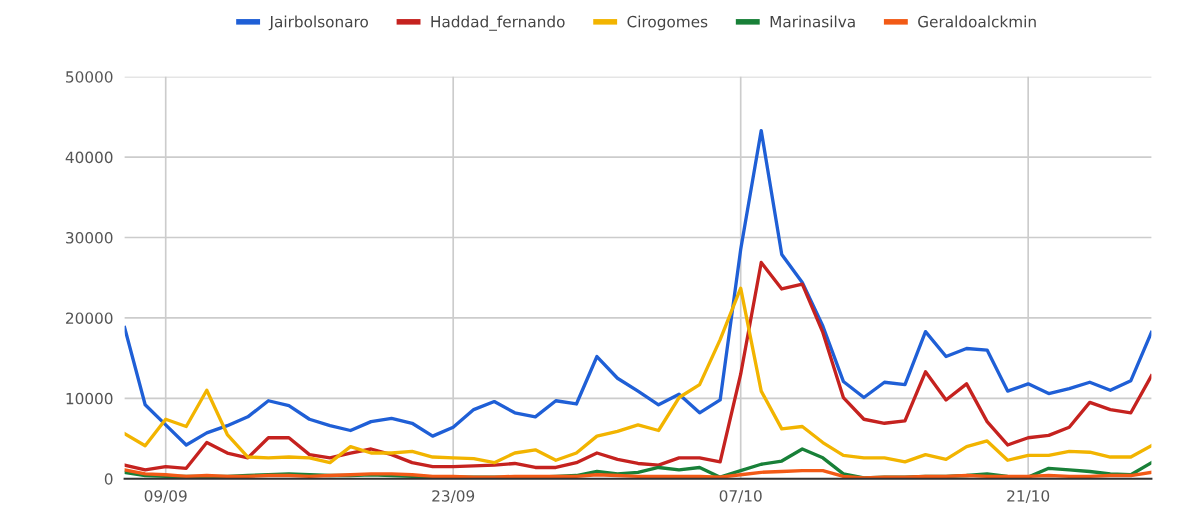 Image resolution: width=1187 pixels, height=529 pixels. Describe the element at coordinates (667, 23) in the screenshot. I see `legend-label: Cirogomes` at that location.